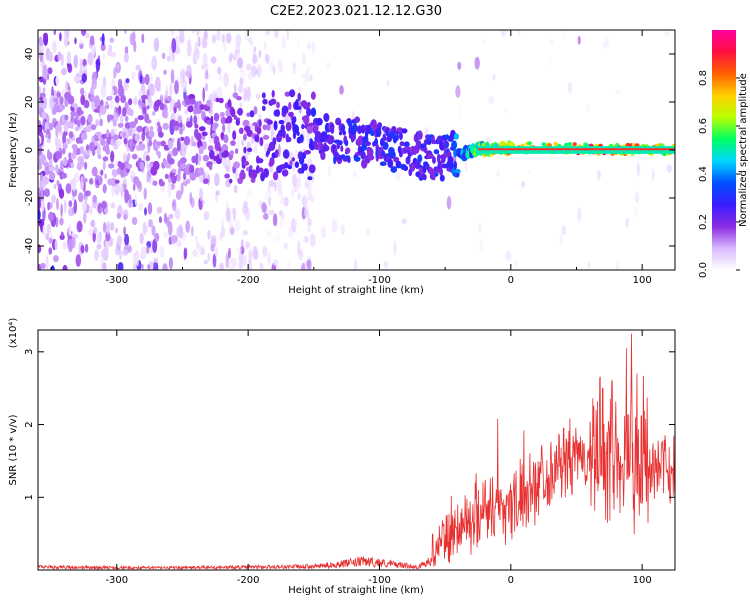  Describe the element at coordinates (703, 174) in the screenshot. I see `colorbar-tick-label: 0.4` at that location.